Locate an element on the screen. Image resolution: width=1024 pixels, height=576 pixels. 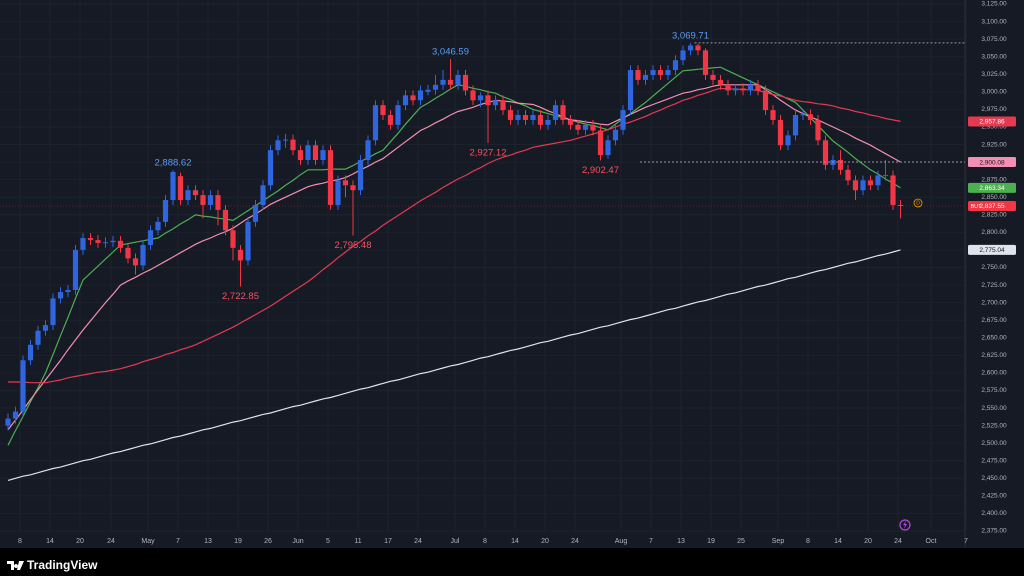
event-icon is located at coordinates (905, 525).